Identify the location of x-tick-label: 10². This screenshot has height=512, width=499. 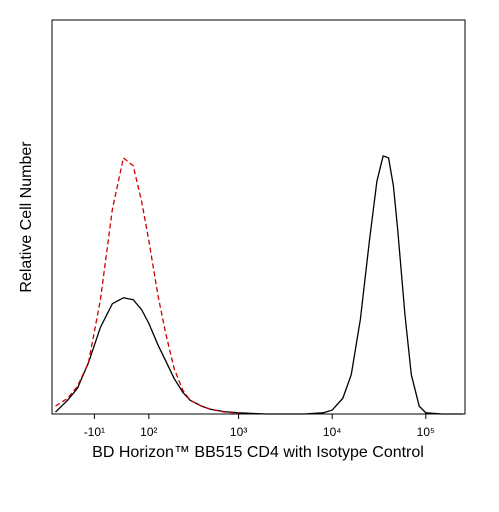
(148, 432).